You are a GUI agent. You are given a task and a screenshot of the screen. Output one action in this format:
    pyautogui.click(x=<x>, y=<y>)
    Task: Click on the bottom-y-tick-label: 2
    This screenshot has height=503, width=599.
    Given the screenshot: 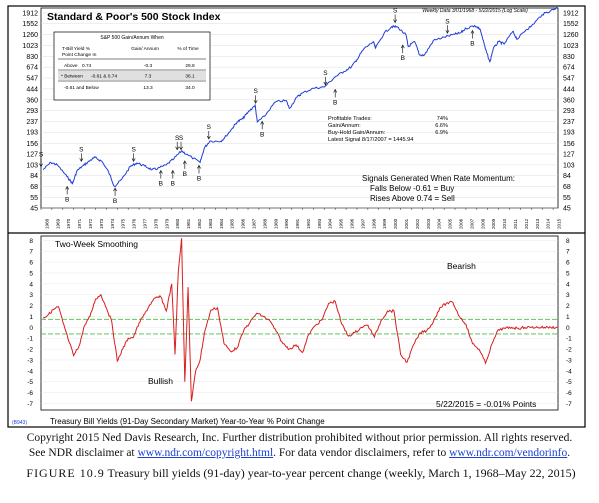 What is the action you would take?
    pyautogui.click(x=31, y=306)
    